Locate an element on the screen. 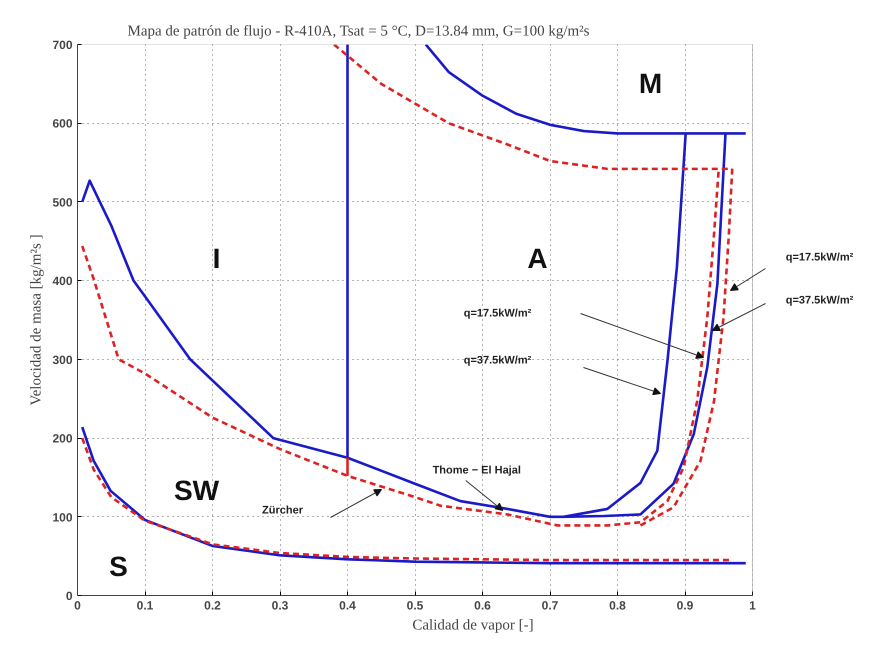 This screenshot has width=870, height=655. text: q=37.5kW/m² is located at coordinates (820, 300).